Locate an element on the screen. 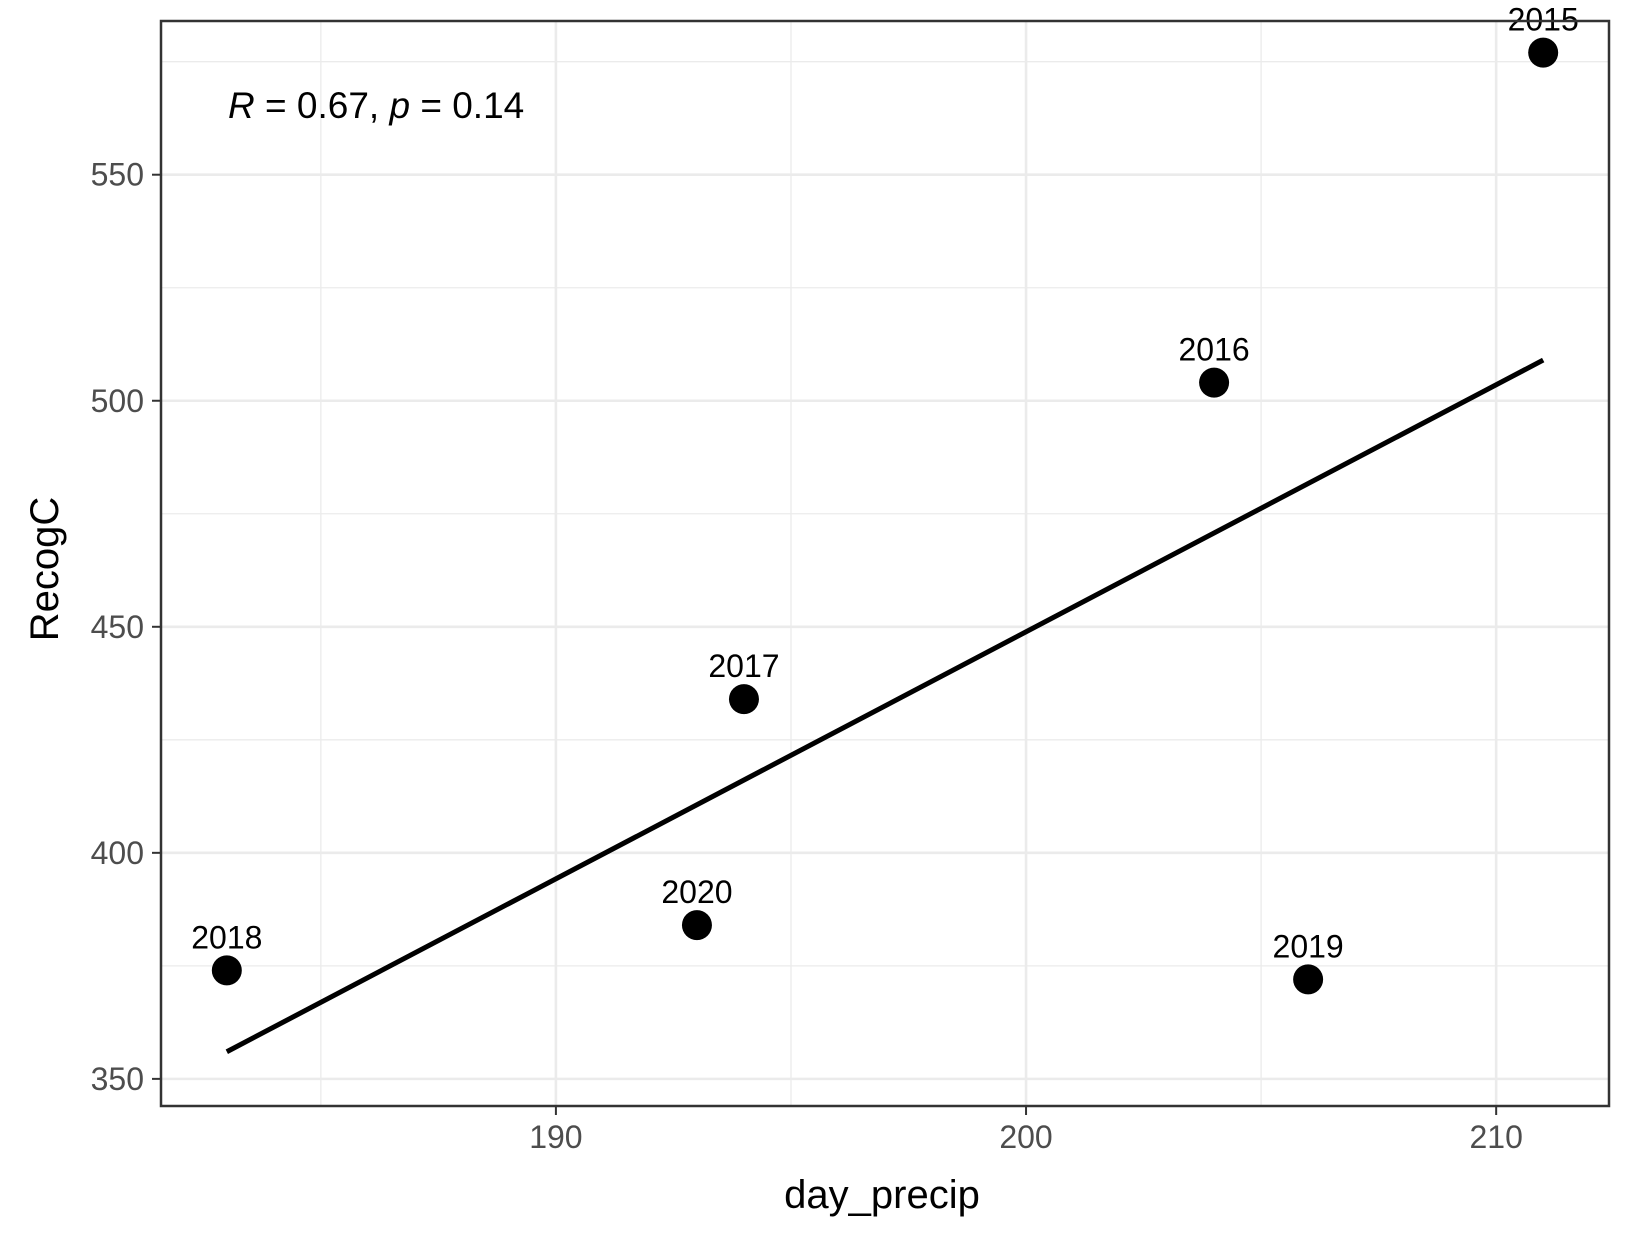 The image size is (1625, 1234). point-label: 2019 is located at coordinates (1308, 946).